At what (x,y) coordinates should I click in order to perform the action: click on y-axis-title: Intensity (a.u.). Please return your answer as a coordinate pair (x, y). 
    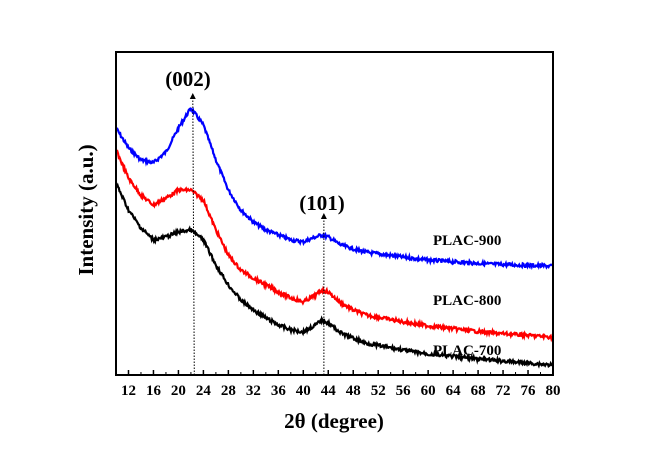
    Looking at the image, I should click on (86, 209).